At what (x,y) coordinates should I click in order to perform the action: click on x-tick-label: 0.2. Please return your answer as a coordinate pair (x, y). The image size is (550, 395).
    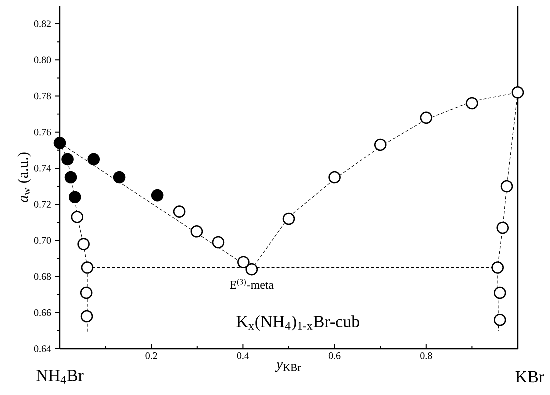
    Looking at the image, I should click on (152, 356).